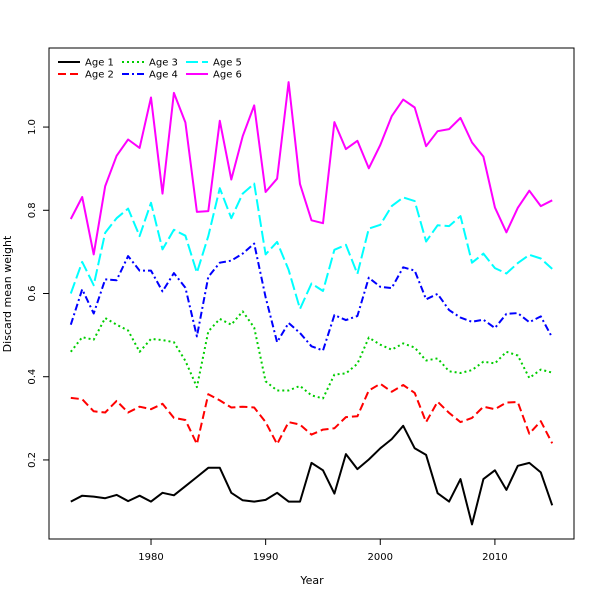 The width and height of the screenshot is (600, 600). I want to click on x-axis: 1980 1990 2000 2010, so click(323, 551).